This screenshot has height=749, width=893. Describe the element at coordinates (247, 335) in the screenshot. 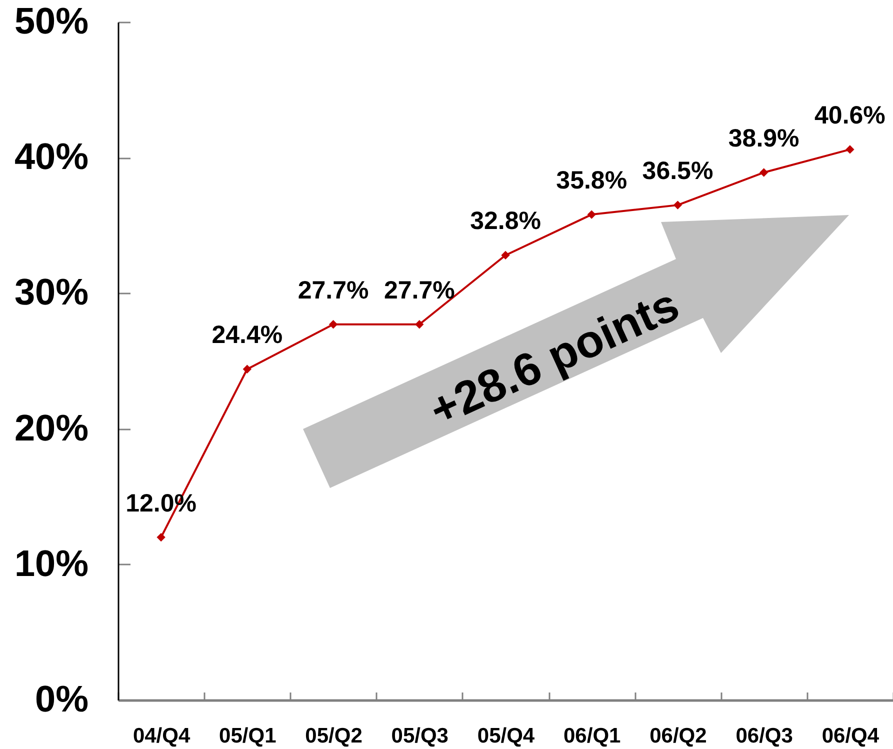

I see `data-label: 24.4%` at that location.